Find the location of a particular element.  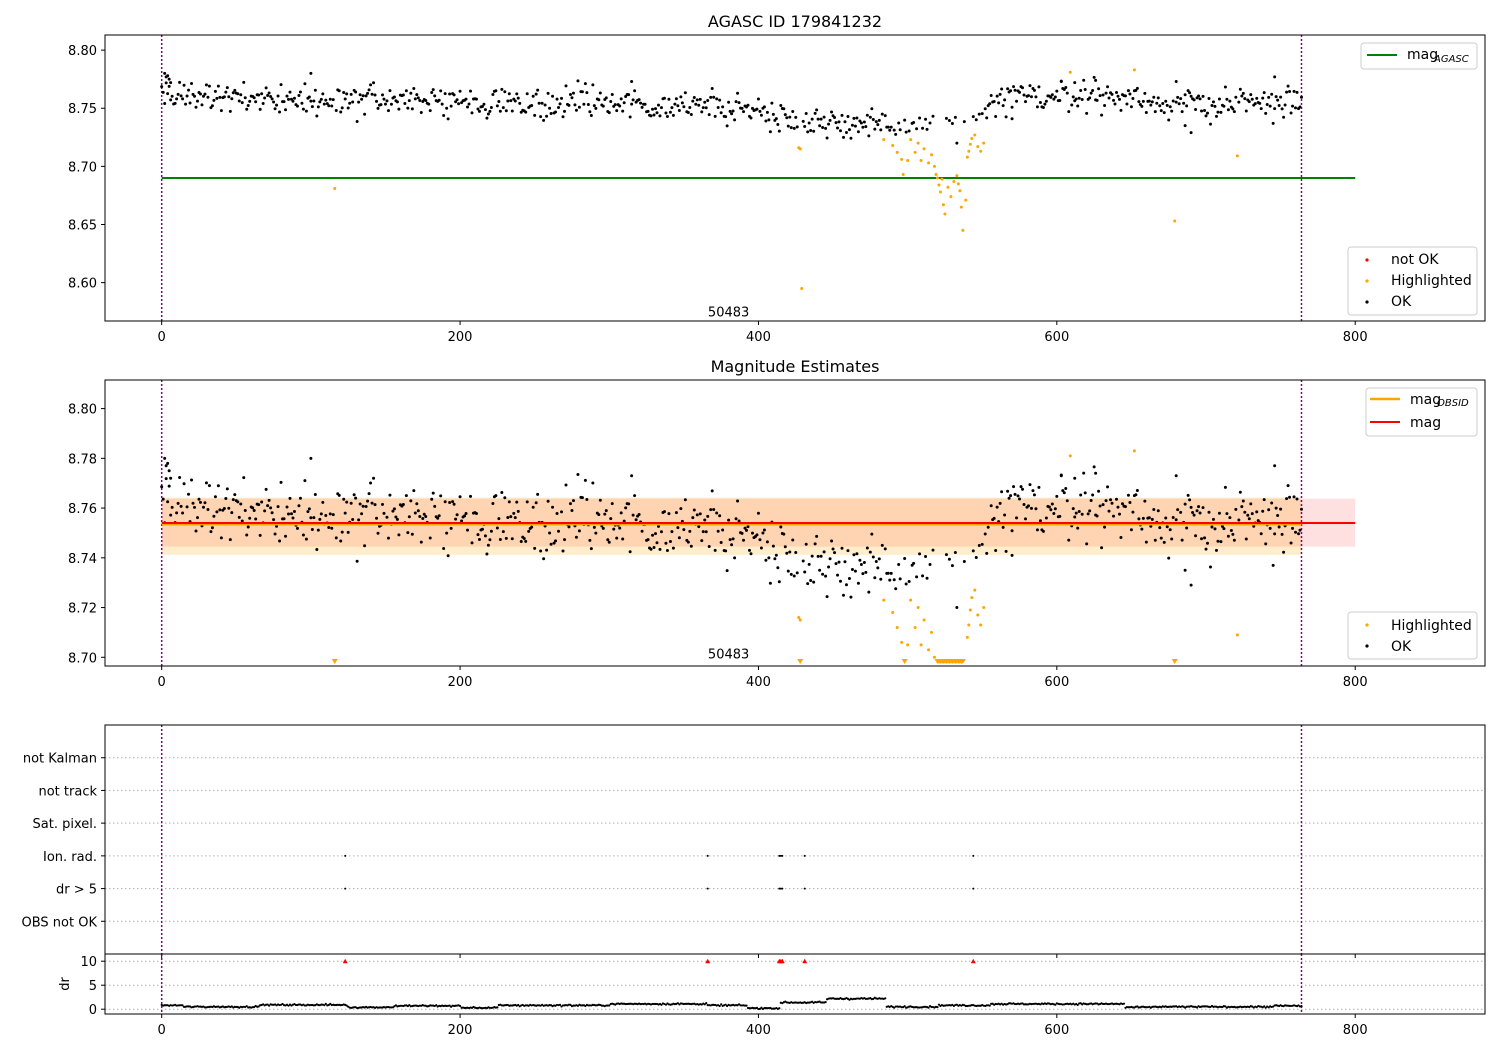

y-tick-label-8.78: 8.78 is located at coordinates (82, 459).